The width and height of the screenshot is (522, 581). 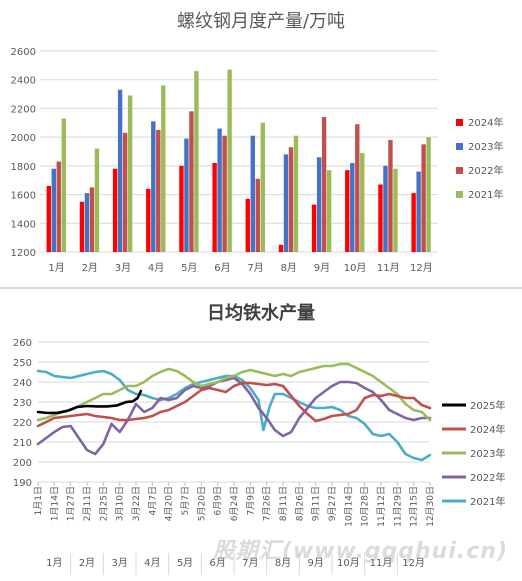 I want to click on bar-x-tick-label: 8月, so click(x=289, y=268).